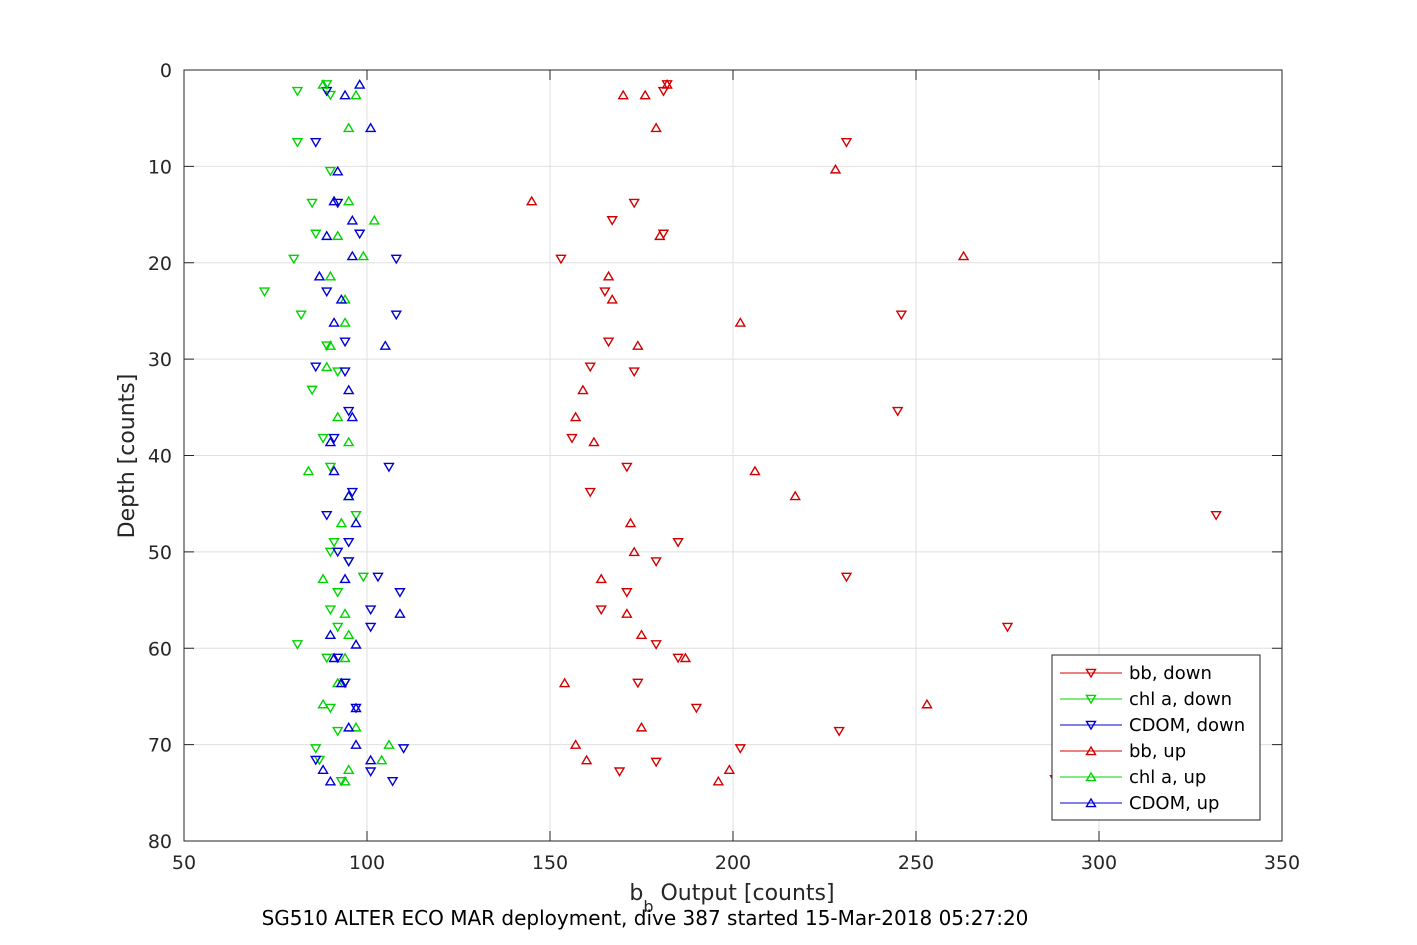 This screenshot has height=945, width=1417. What do you see at coordinates (1174, 803) in the screenshot?
I see `legend-label: CDOM, up` at bounding box center [1174, 803].